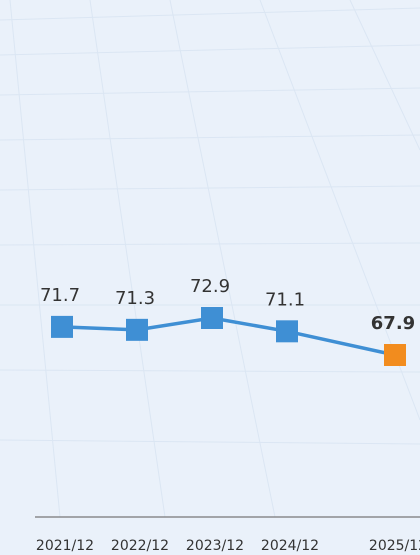 This screenshot has width=420, height=555. What do you see at coordinates (393, 323) in the screenshot?
I see `data-label: 67.9` at bounding box center [393, 323].